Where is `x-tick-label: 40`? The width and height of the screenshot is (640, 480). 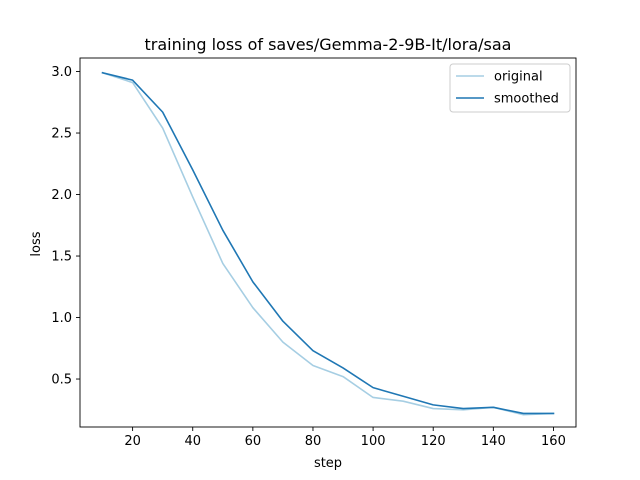
x-tick-label: 40 is located at coordinates (192, 441).